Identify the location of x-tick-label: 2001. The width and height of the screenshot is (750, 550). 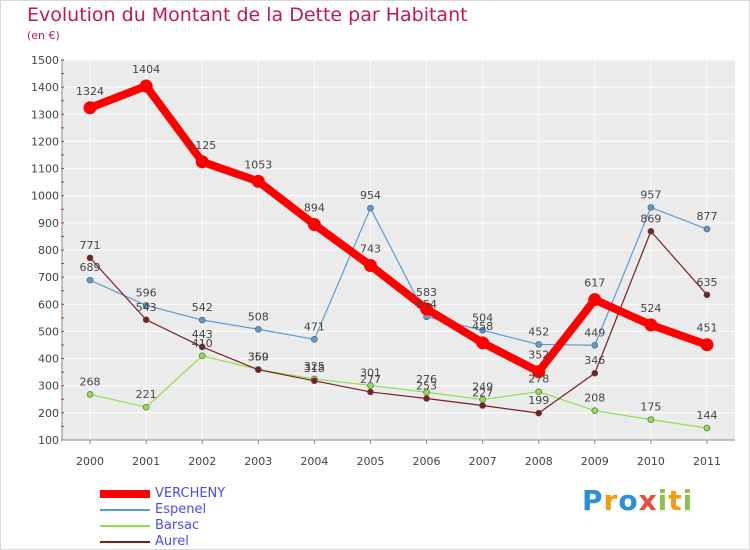
(146, 461).